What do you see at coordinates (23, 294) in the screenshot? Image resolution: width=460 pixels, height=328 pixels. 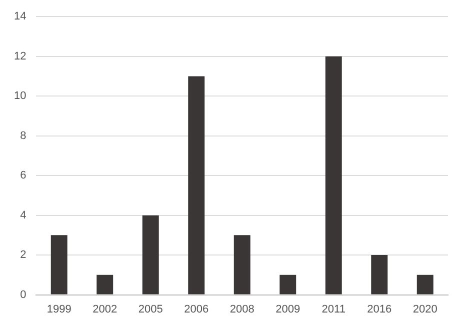 I see `y-tick-label: 0` at bounding box center [23, 294].